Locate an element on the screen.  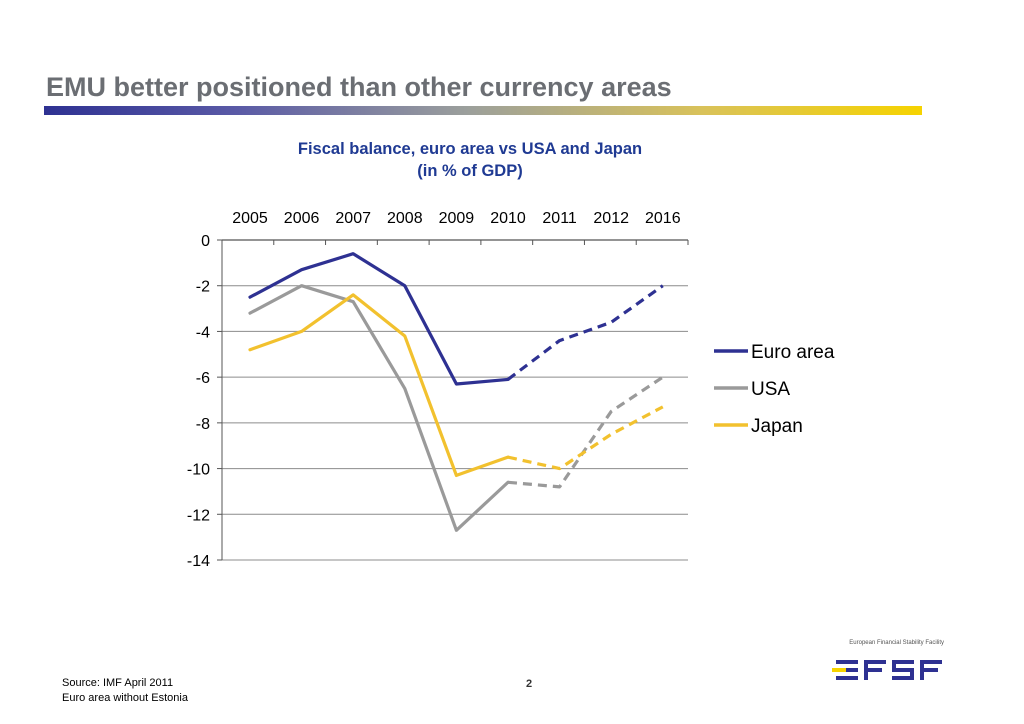
series-line-usa is located at coordinates (379, 408).